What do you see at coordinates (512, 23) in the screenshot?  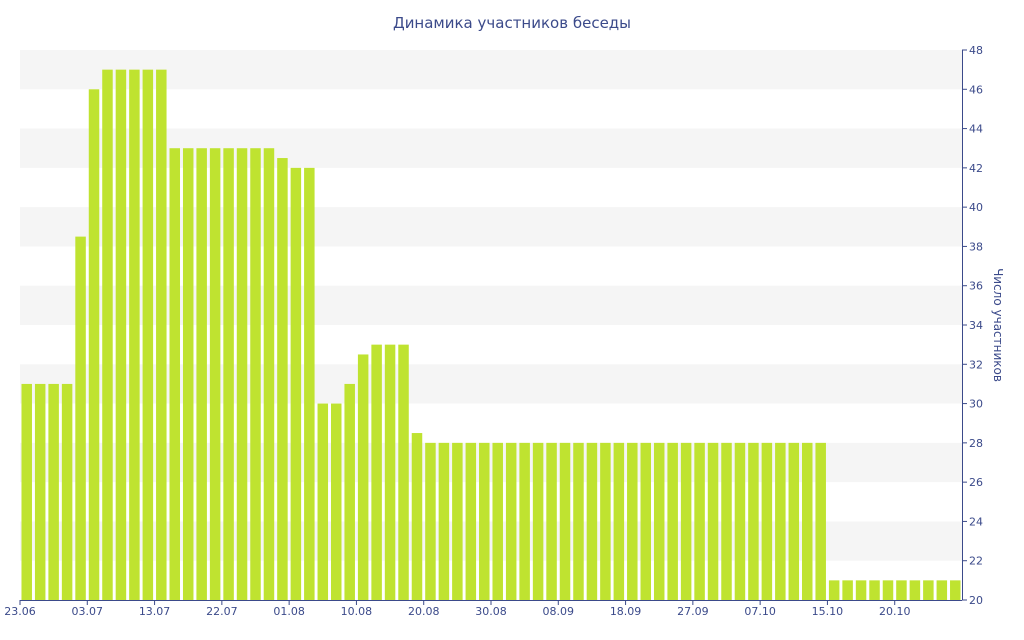 I see `chart-title: Динамика участников беседы` at bounding box center [512, 23].